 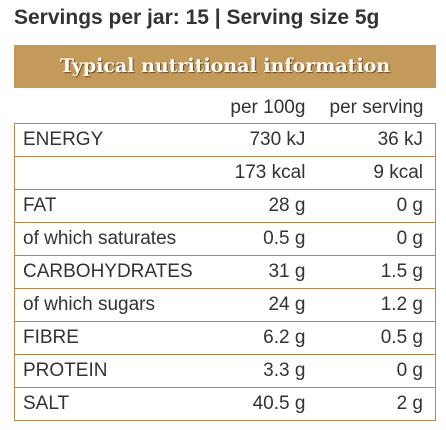 I want to click on per-100g-value: 40.5 g, so click(x=262, y=404).